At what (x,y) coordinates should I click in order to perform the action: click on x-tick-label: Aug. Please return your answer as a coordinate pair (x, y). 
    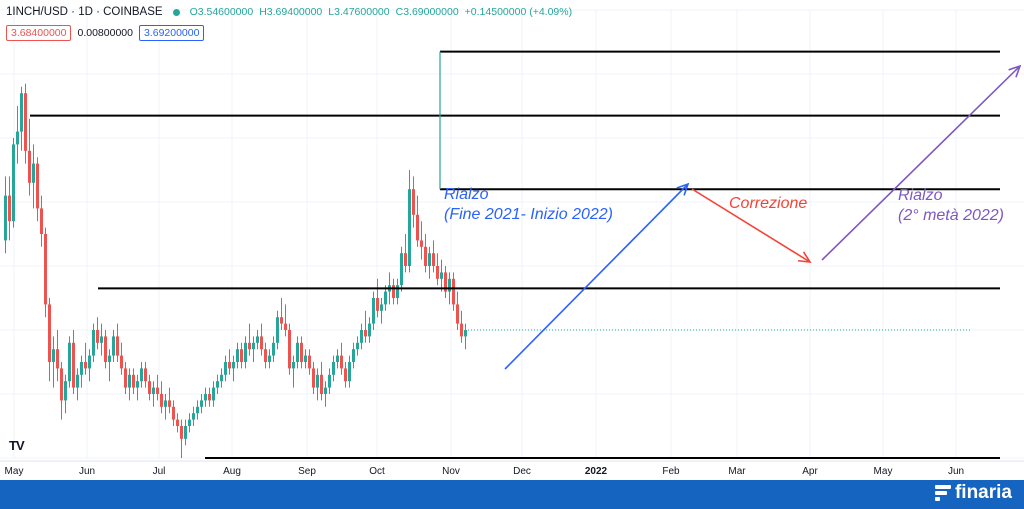
    Looking at the image, I should click on (232, 471).